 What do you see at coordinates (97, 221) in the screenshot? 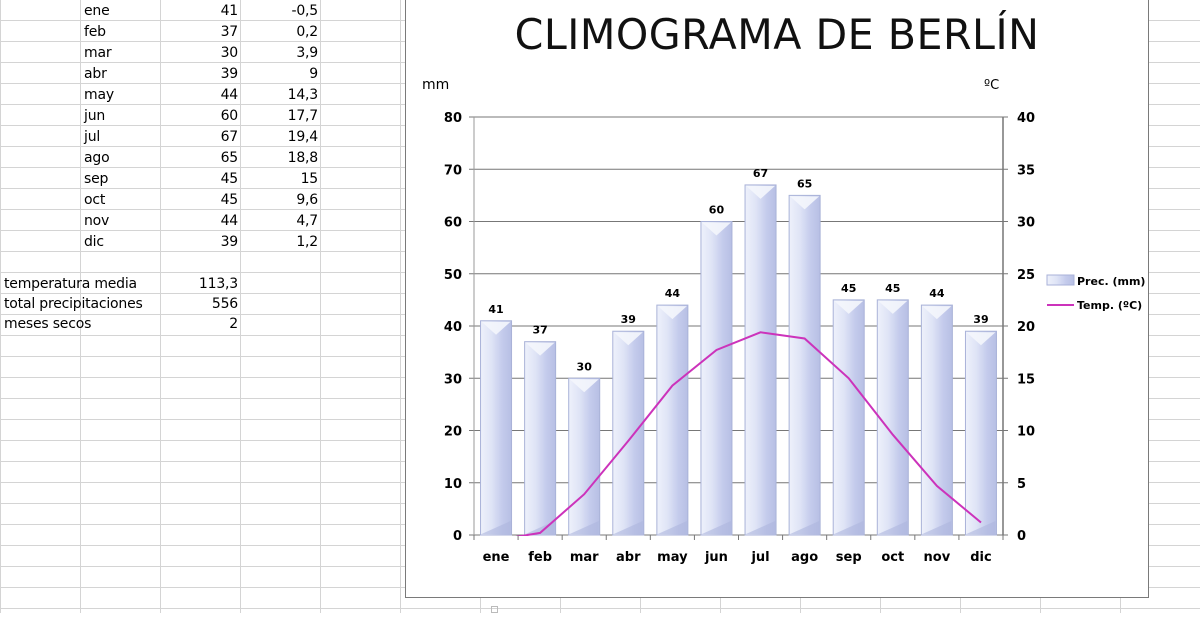
I see `month-cell: nov` at bounding box center [97, 221].